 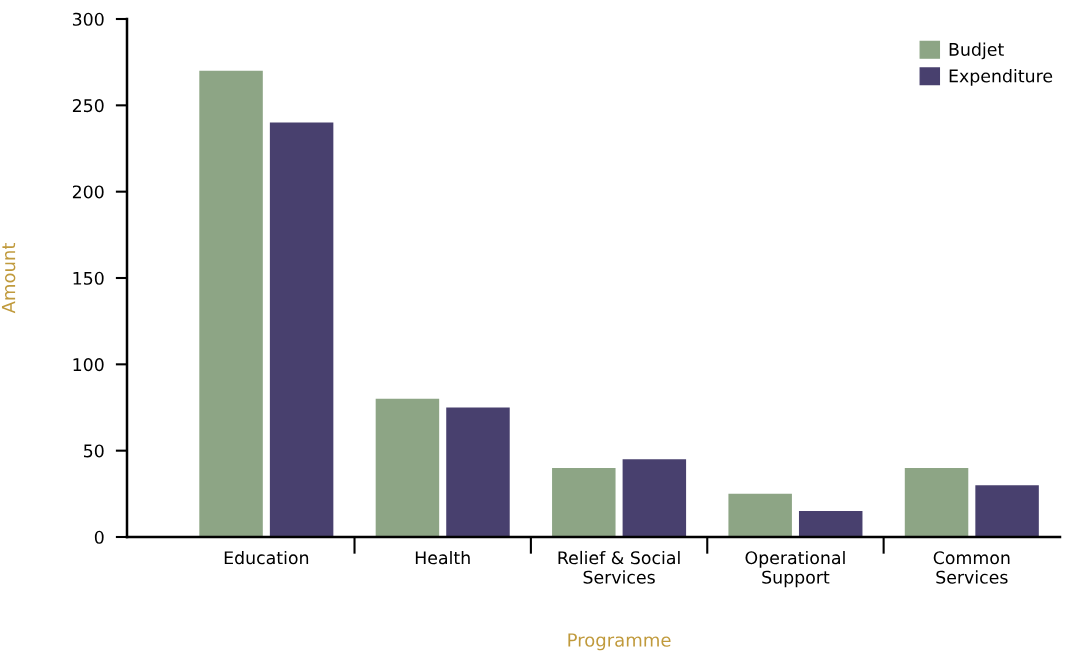 I want to click on y-tick-label: 150, so click(x=88, y=278).